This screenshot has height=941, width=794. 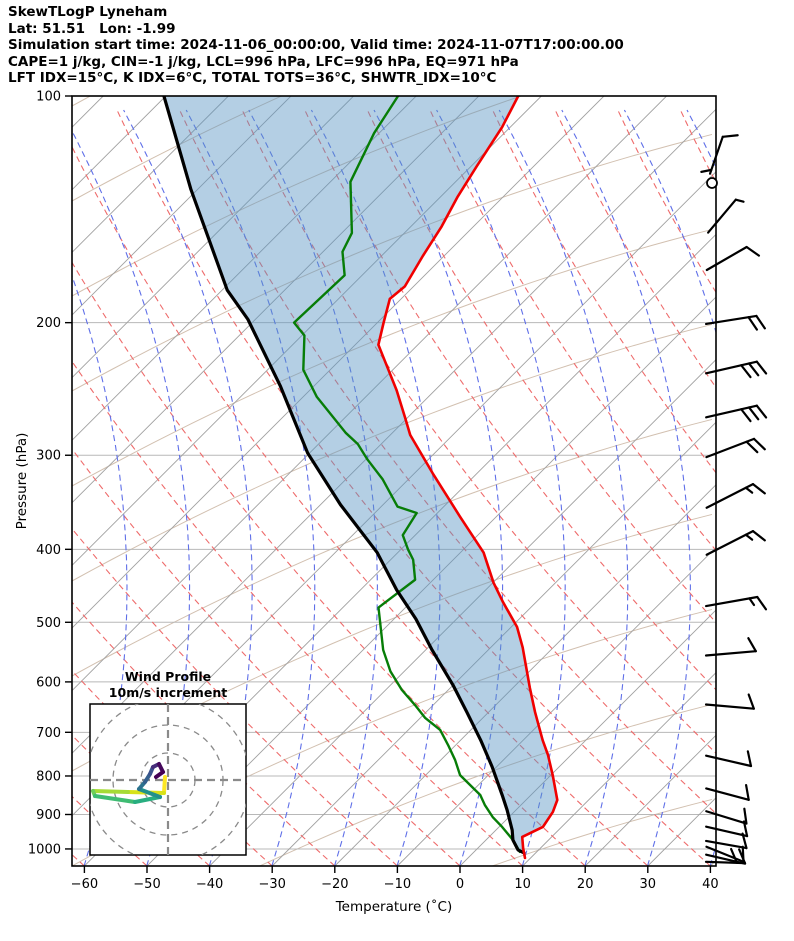 What do you see at coordinates (48, 776) in the screenshot?
I see `y-tick-label: 800` at bounding box center [48, 776].